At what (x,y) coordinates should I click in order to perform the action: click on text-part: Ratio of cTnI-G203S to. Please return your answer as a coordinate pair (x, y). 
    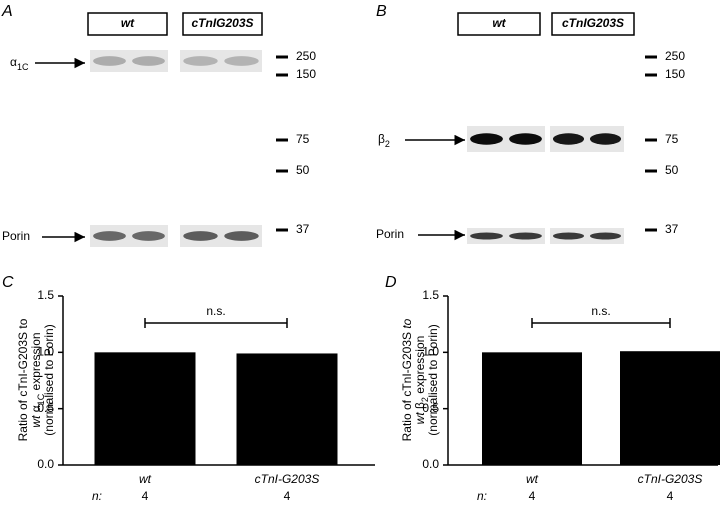
    Looking at the image, I should click on (23, 379).